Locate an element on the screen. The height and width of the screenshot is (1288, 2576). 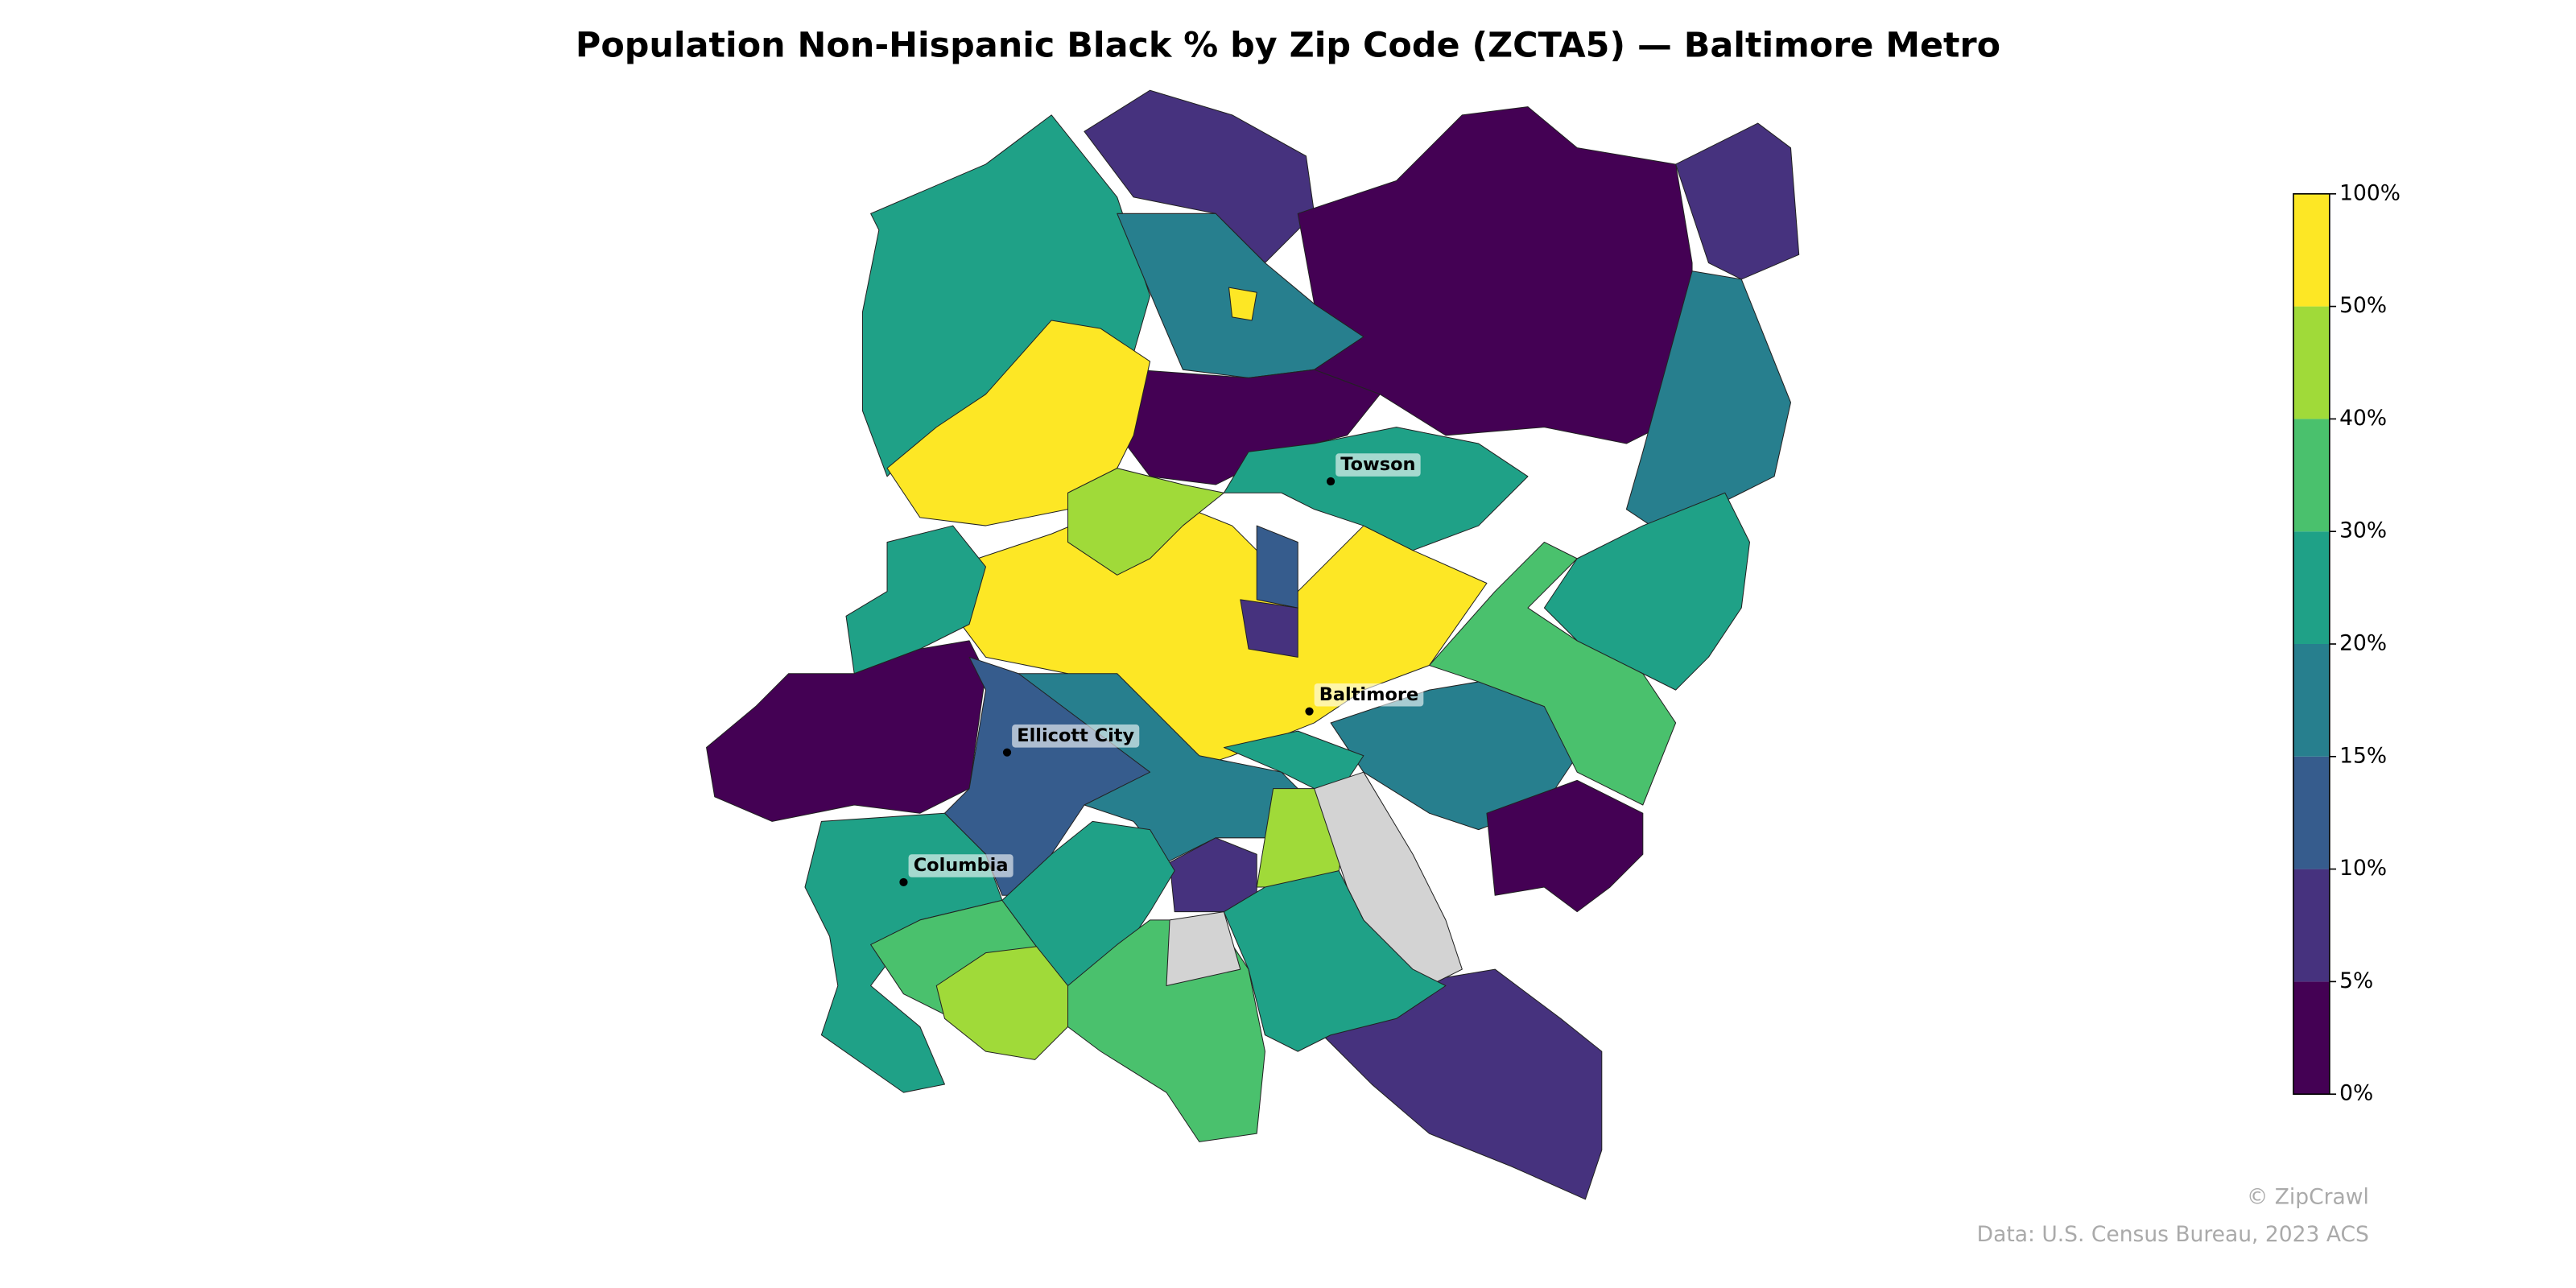
colorbar-tick-label: 15% is located at coordinates (2363, 755).